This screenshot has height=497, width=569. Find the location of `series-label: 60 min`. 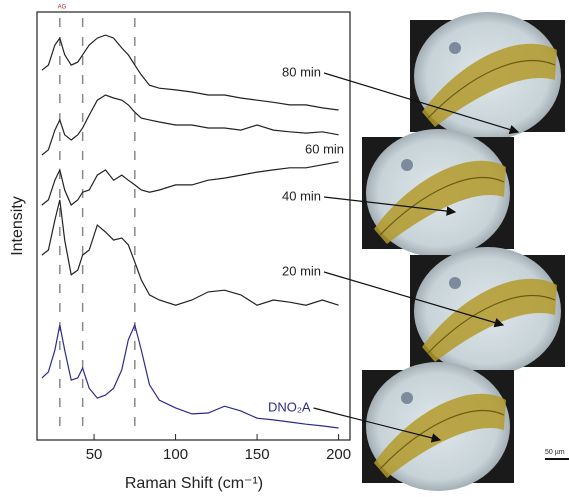

series-label: 60 min is located at coordinates (324, 148).